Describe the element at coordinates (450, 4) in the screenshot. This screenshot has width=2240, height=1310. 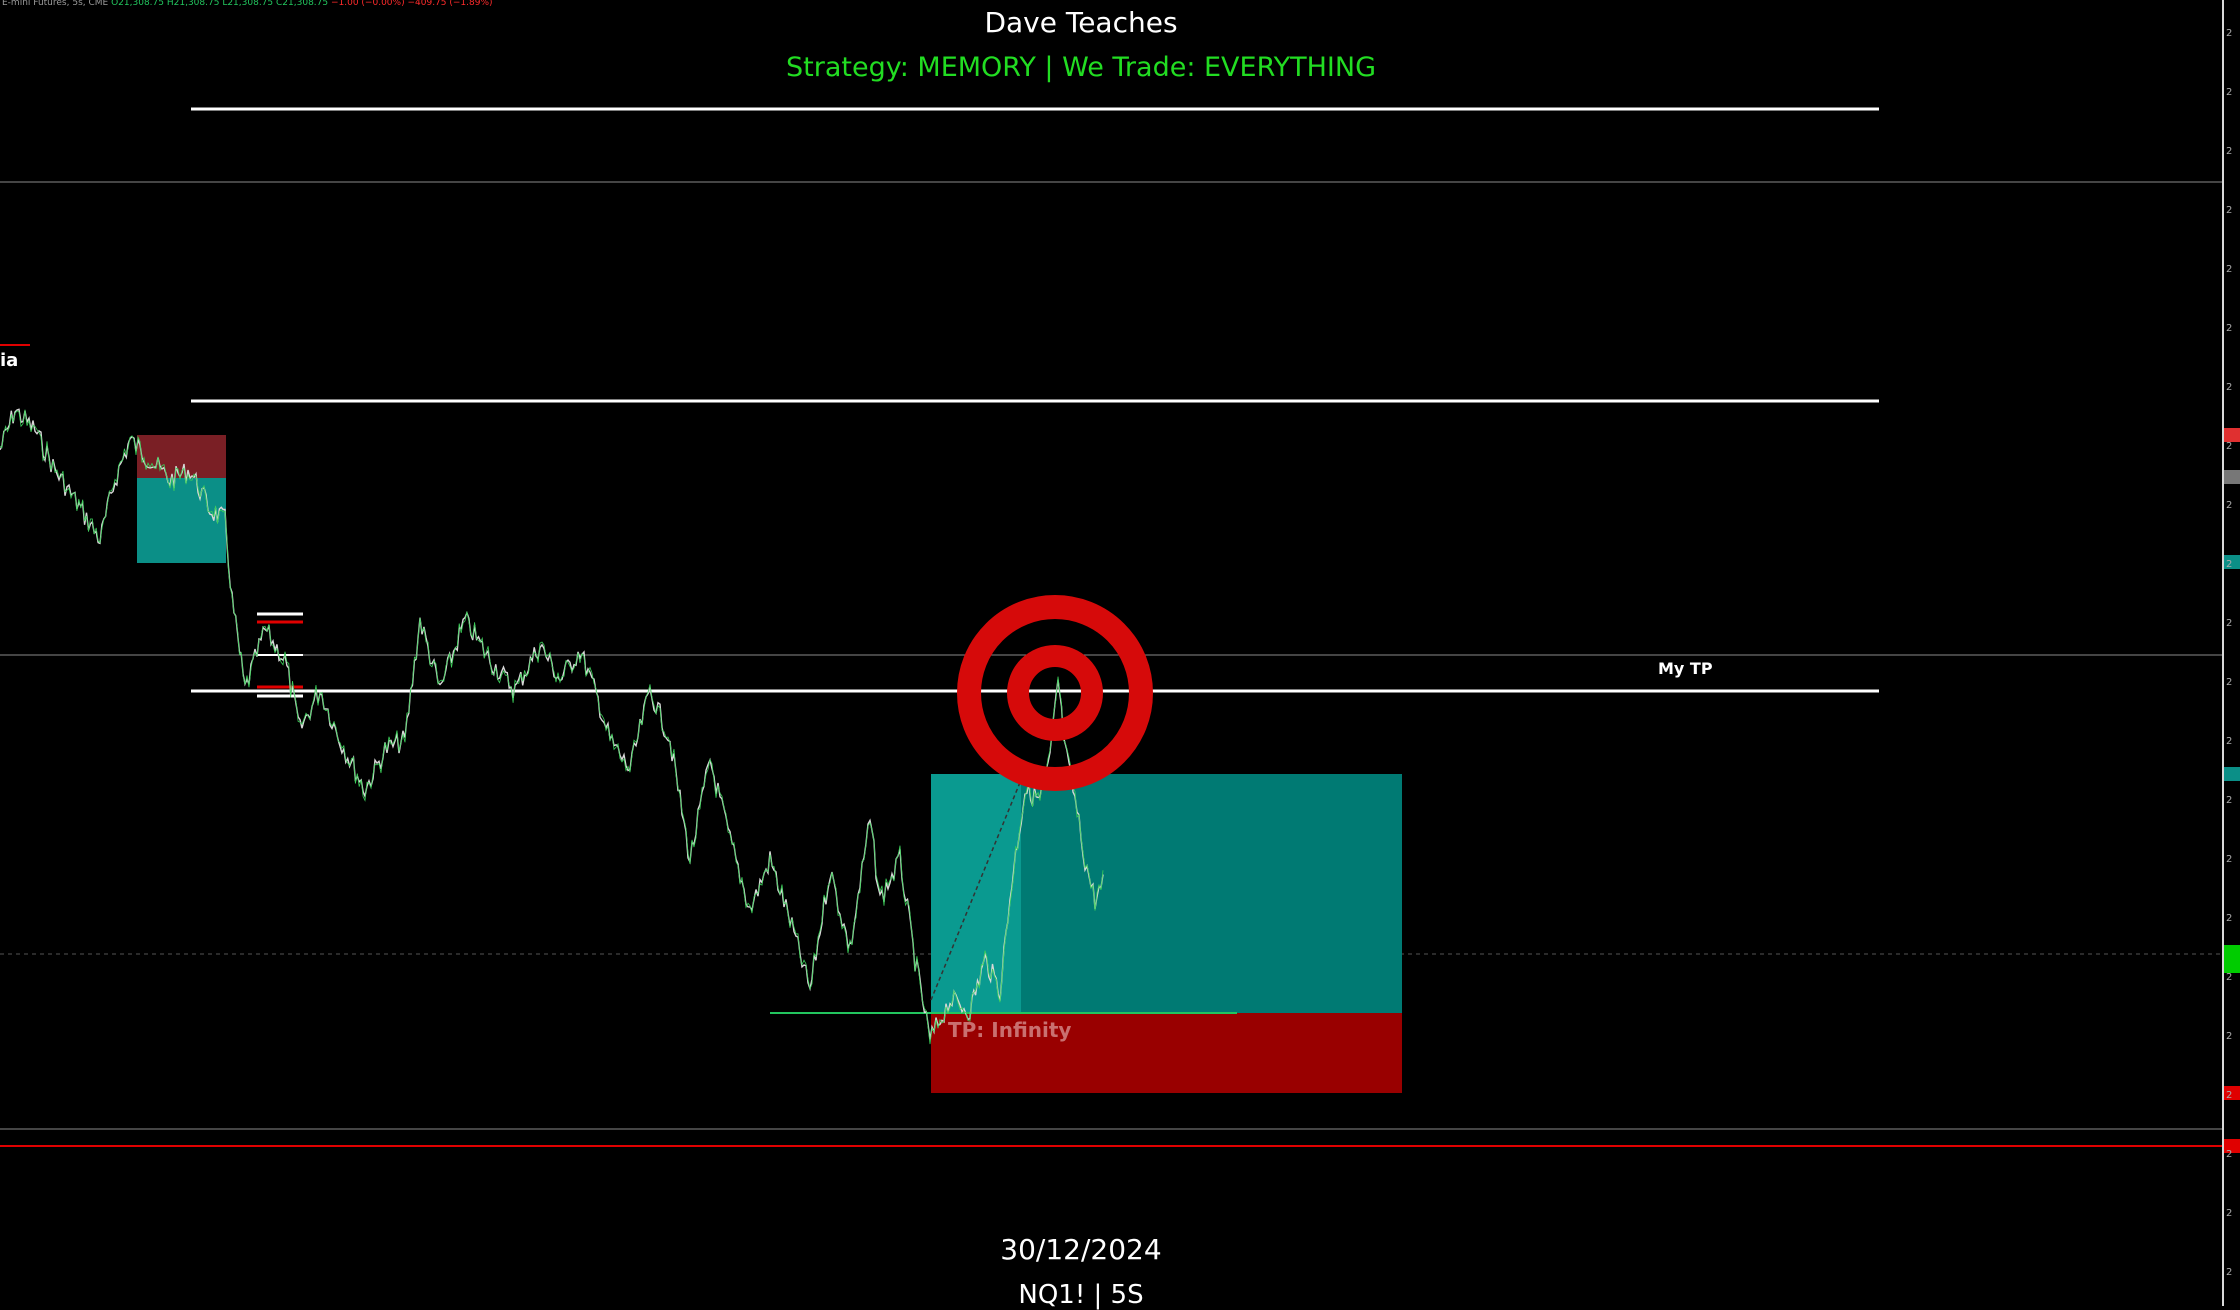
I see `ohlc-change-2: −409.75 (−1.89%)` at that location.